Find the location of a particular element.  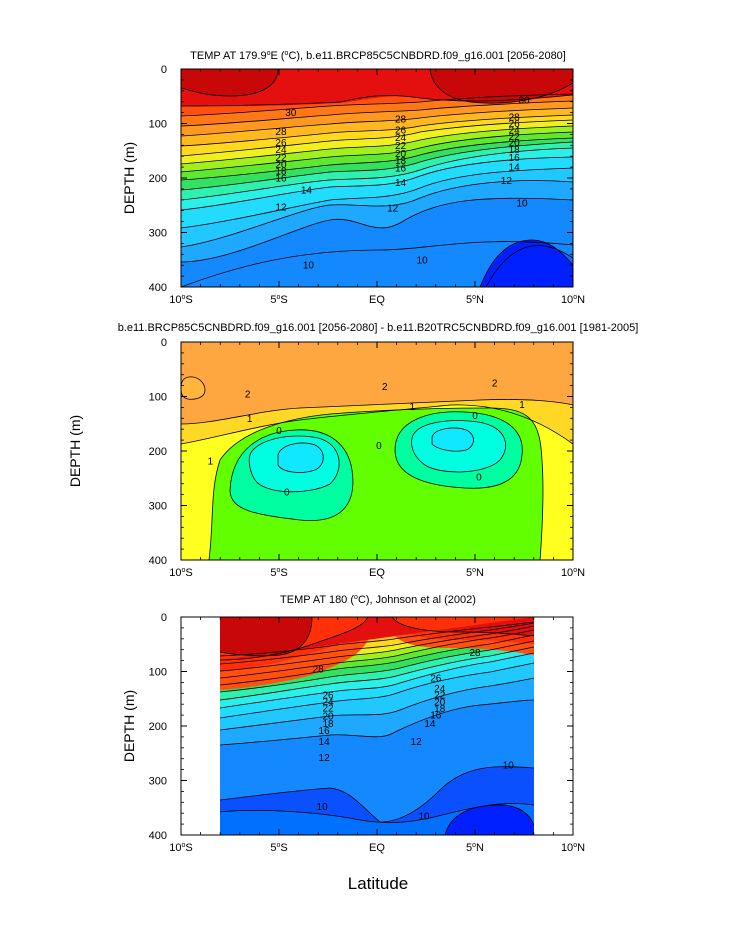

panel-2-filled-contours: 2 2 2 1 1 1 1 0 0 0 0 0 is located at coordinates (377, 451).